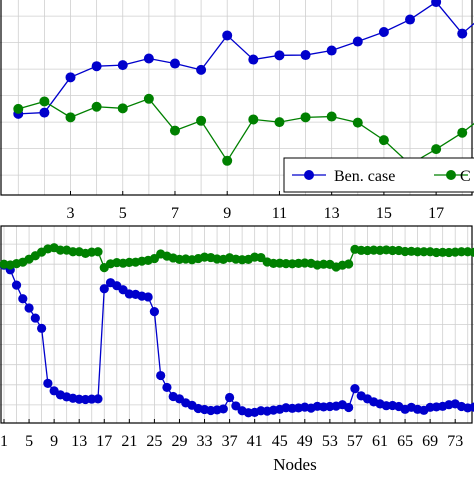 The image size is (474, 479). Describe the element at coordinates (455, 441) in the screenshot. I see `x-tick-label: 73` at that location.